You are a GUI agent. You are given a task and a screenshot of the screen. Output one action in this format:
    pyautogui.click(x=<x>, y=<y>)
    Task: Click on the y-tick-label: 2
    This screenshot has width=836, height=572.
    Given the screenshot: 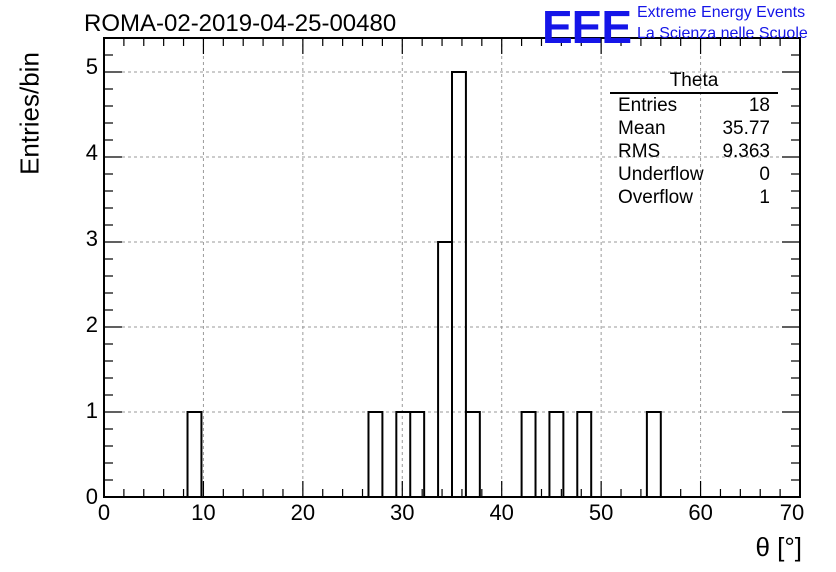 What is the action you would take?
    pyautogui.click(x=91, y=324)
    